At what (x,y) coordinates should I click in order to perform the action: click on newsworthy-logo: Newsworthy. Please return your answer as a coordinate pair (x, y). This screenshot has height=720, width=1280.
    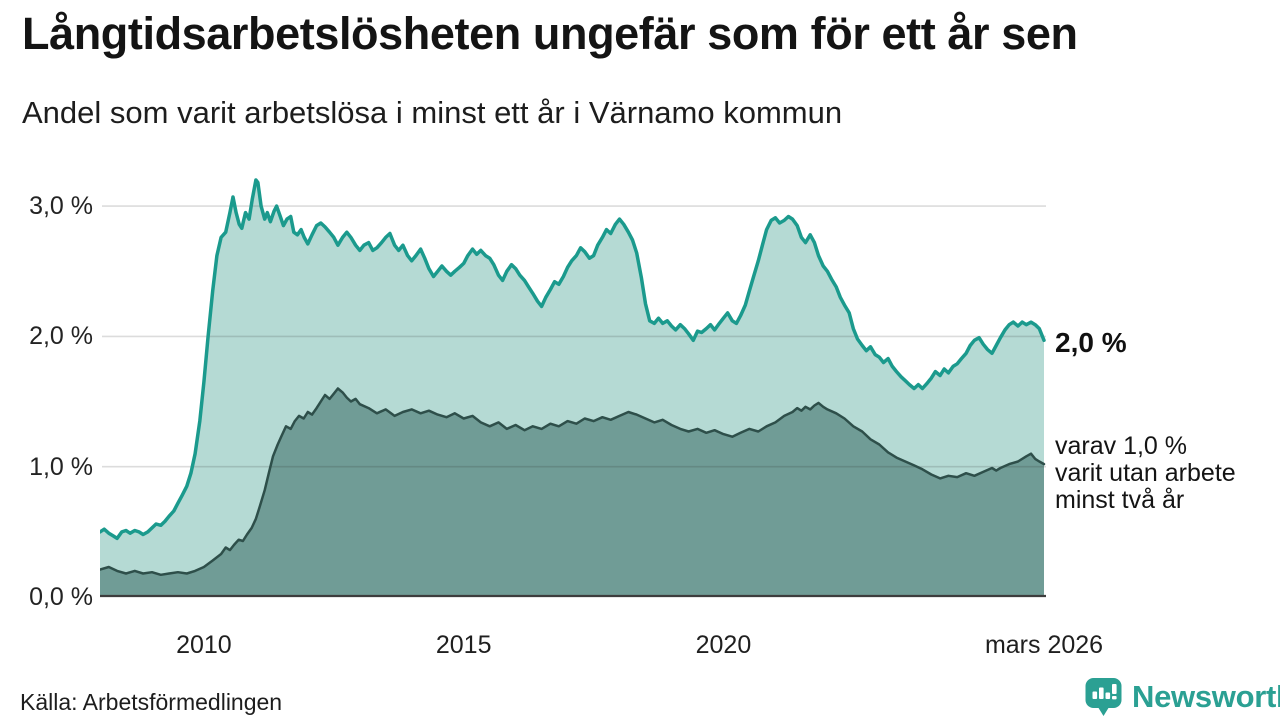
    Looking at the image, I should click on (1182, 697).